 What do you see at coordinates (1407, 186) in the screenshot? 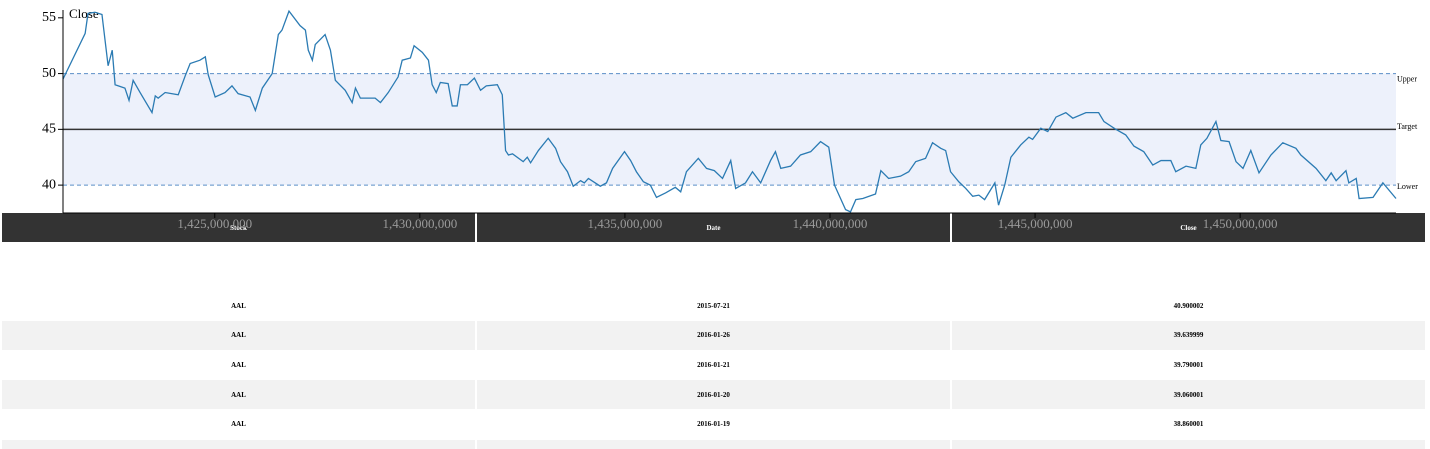
I see `reference-label: Lower` at bounding box center [1407, 186].